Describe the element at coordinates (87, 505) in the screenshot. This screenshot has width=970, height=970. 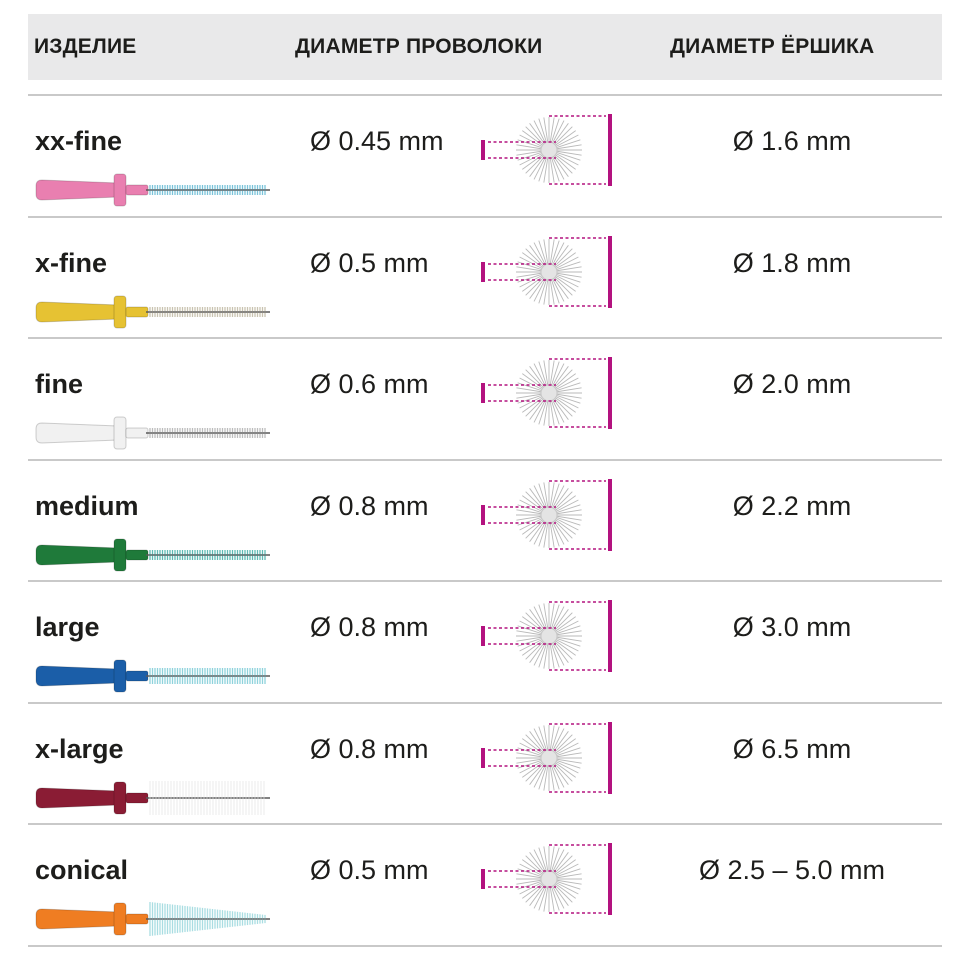
I see `product-name: medium` at that location.